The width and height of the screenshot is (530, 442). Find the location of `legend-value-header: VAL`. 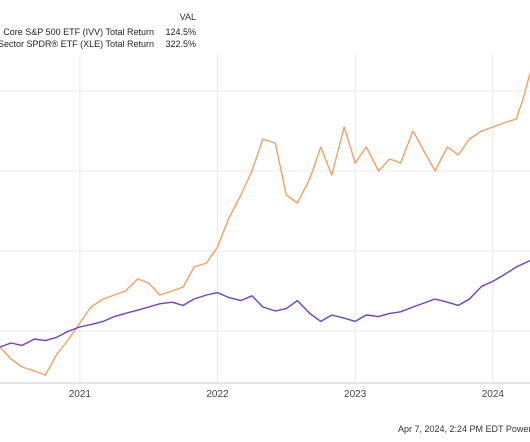

legend-value-header: VAL is located at coordinates (187, 17).